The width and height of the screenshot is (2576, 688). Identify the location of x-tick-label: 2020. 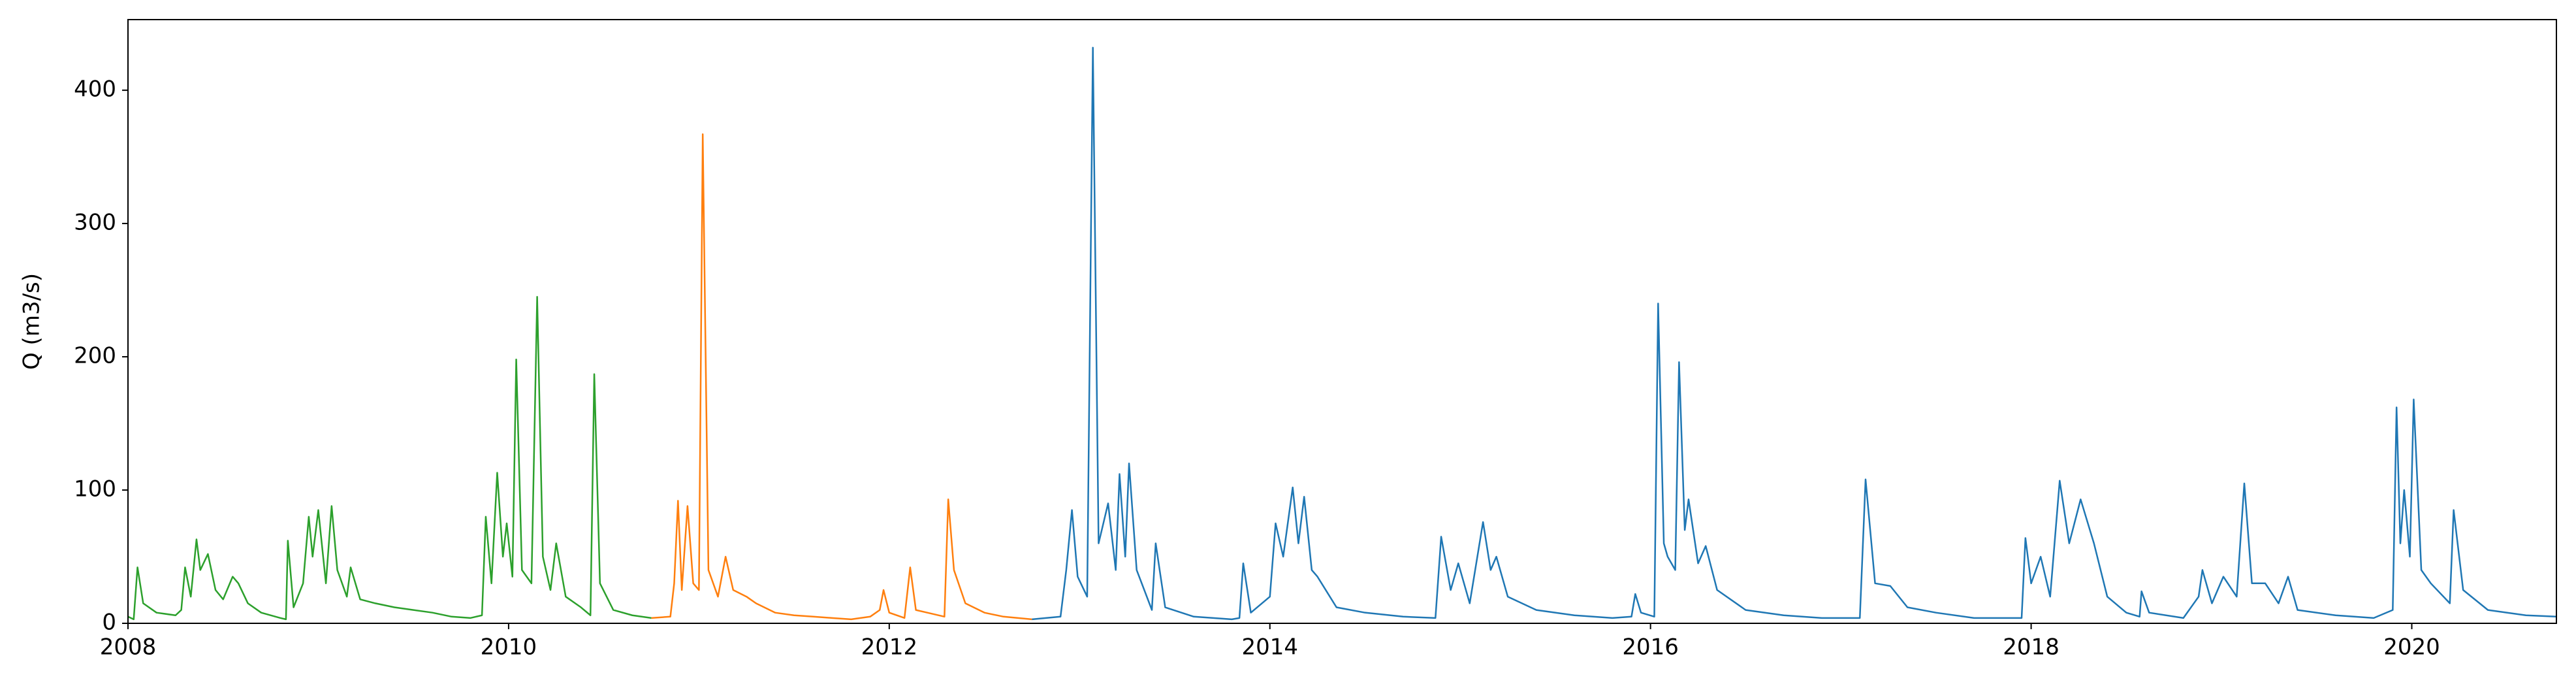
(2411, 647).